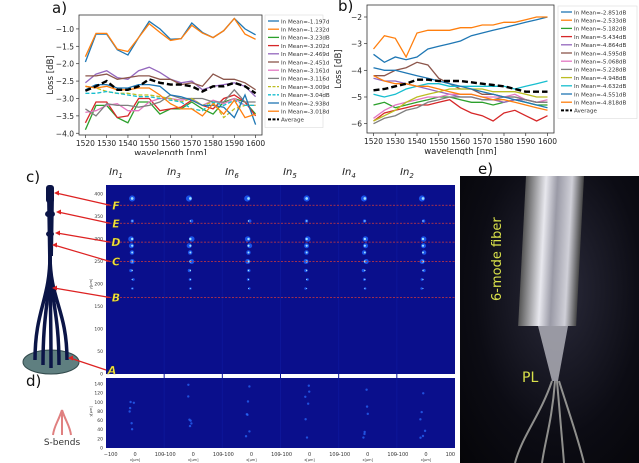 The height and width of the screenshot is (463, 639). Describe the element at coordinates (116, 205) in the screenshot. I see `section-label-F: F` at that location.